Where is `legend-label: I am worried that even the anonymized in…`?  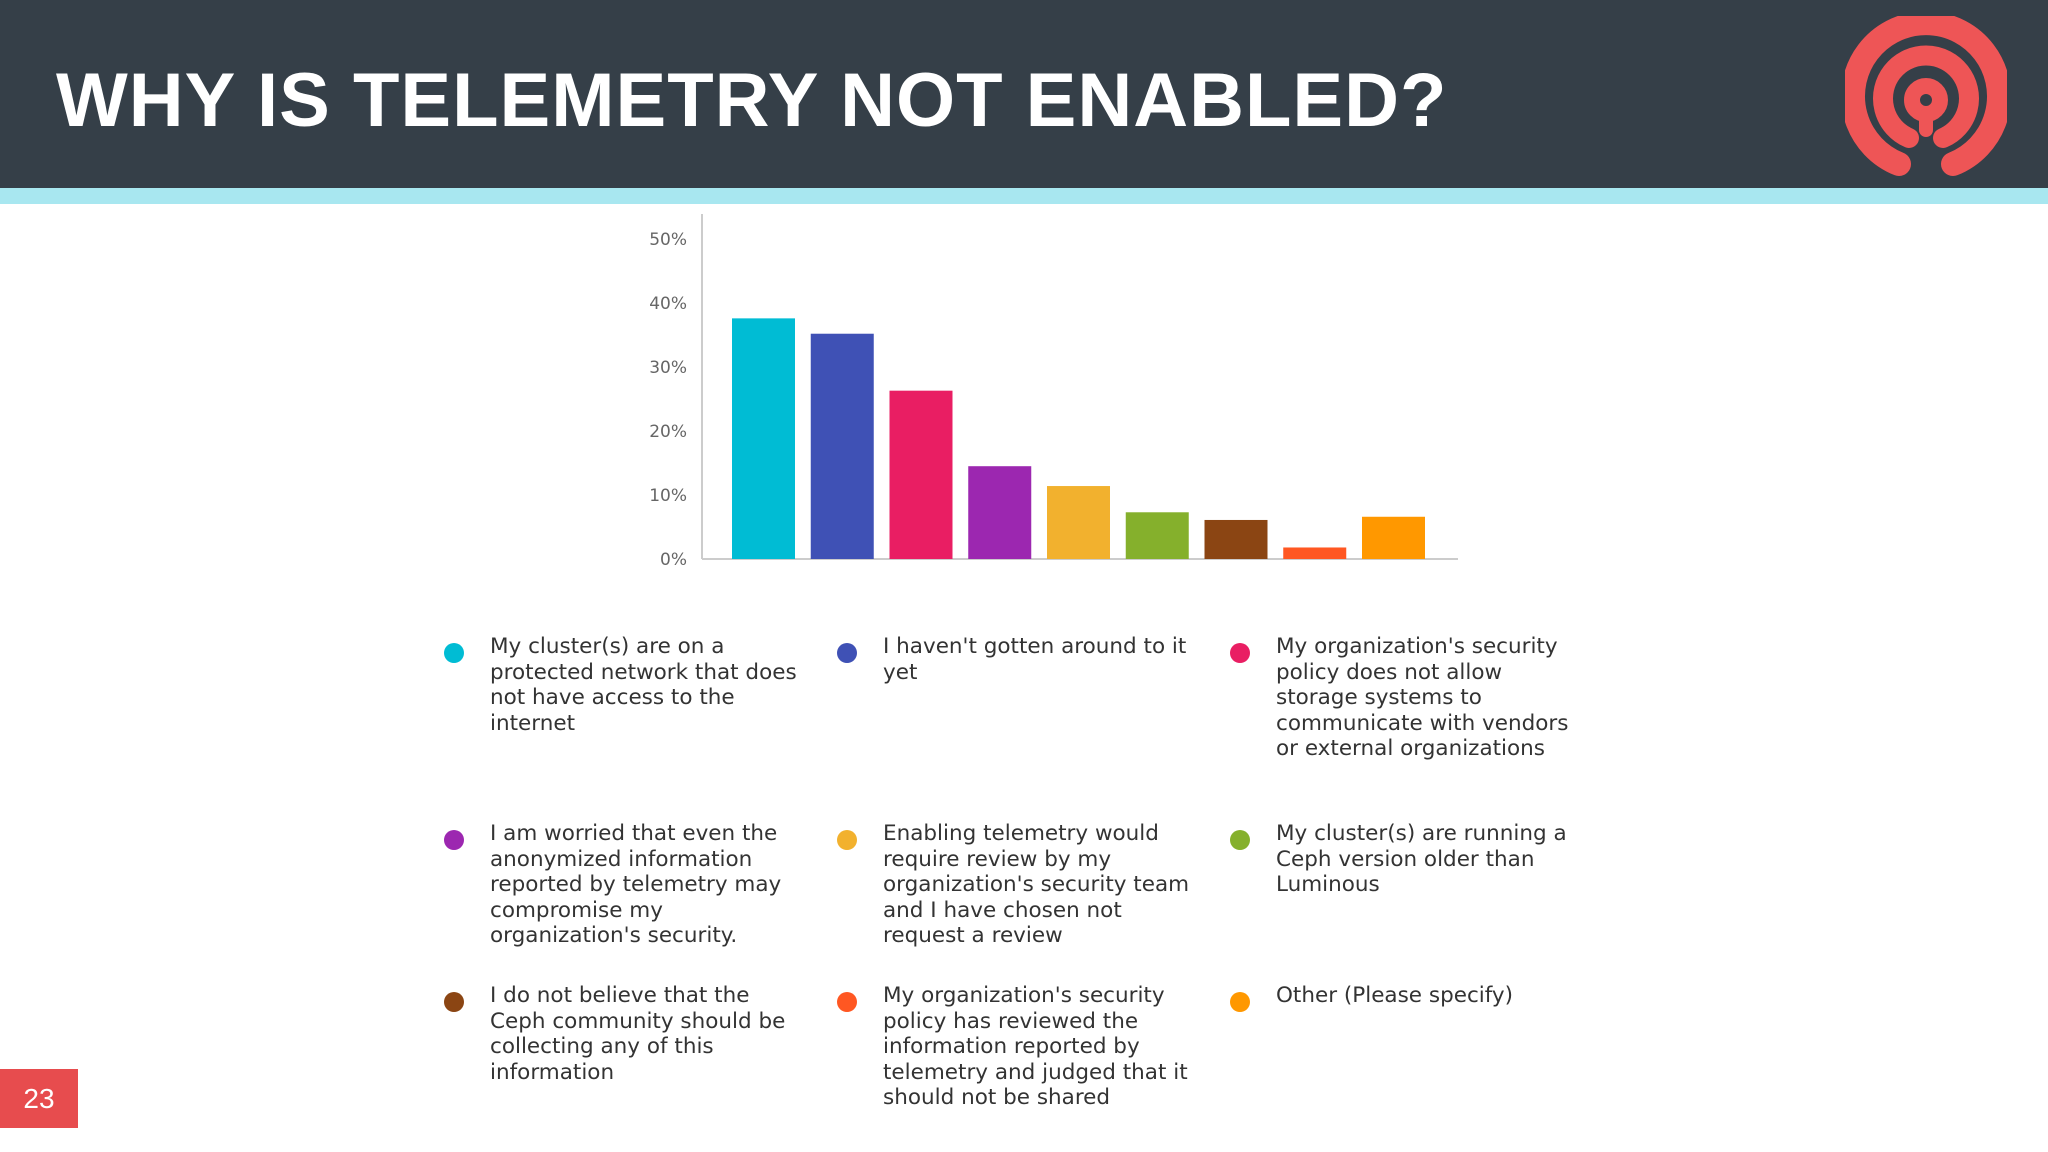
legend-label: I am worried that even the anonymized in… is located at coordinates (636, 885).